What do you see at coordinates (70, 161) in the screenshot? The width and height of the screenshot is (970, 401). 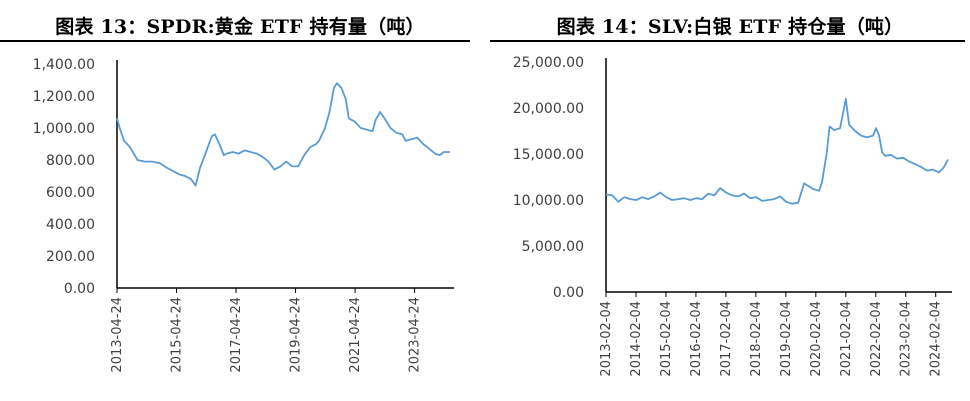 I see `y-tick-label: 800.00` at bounding box center [70, 161].